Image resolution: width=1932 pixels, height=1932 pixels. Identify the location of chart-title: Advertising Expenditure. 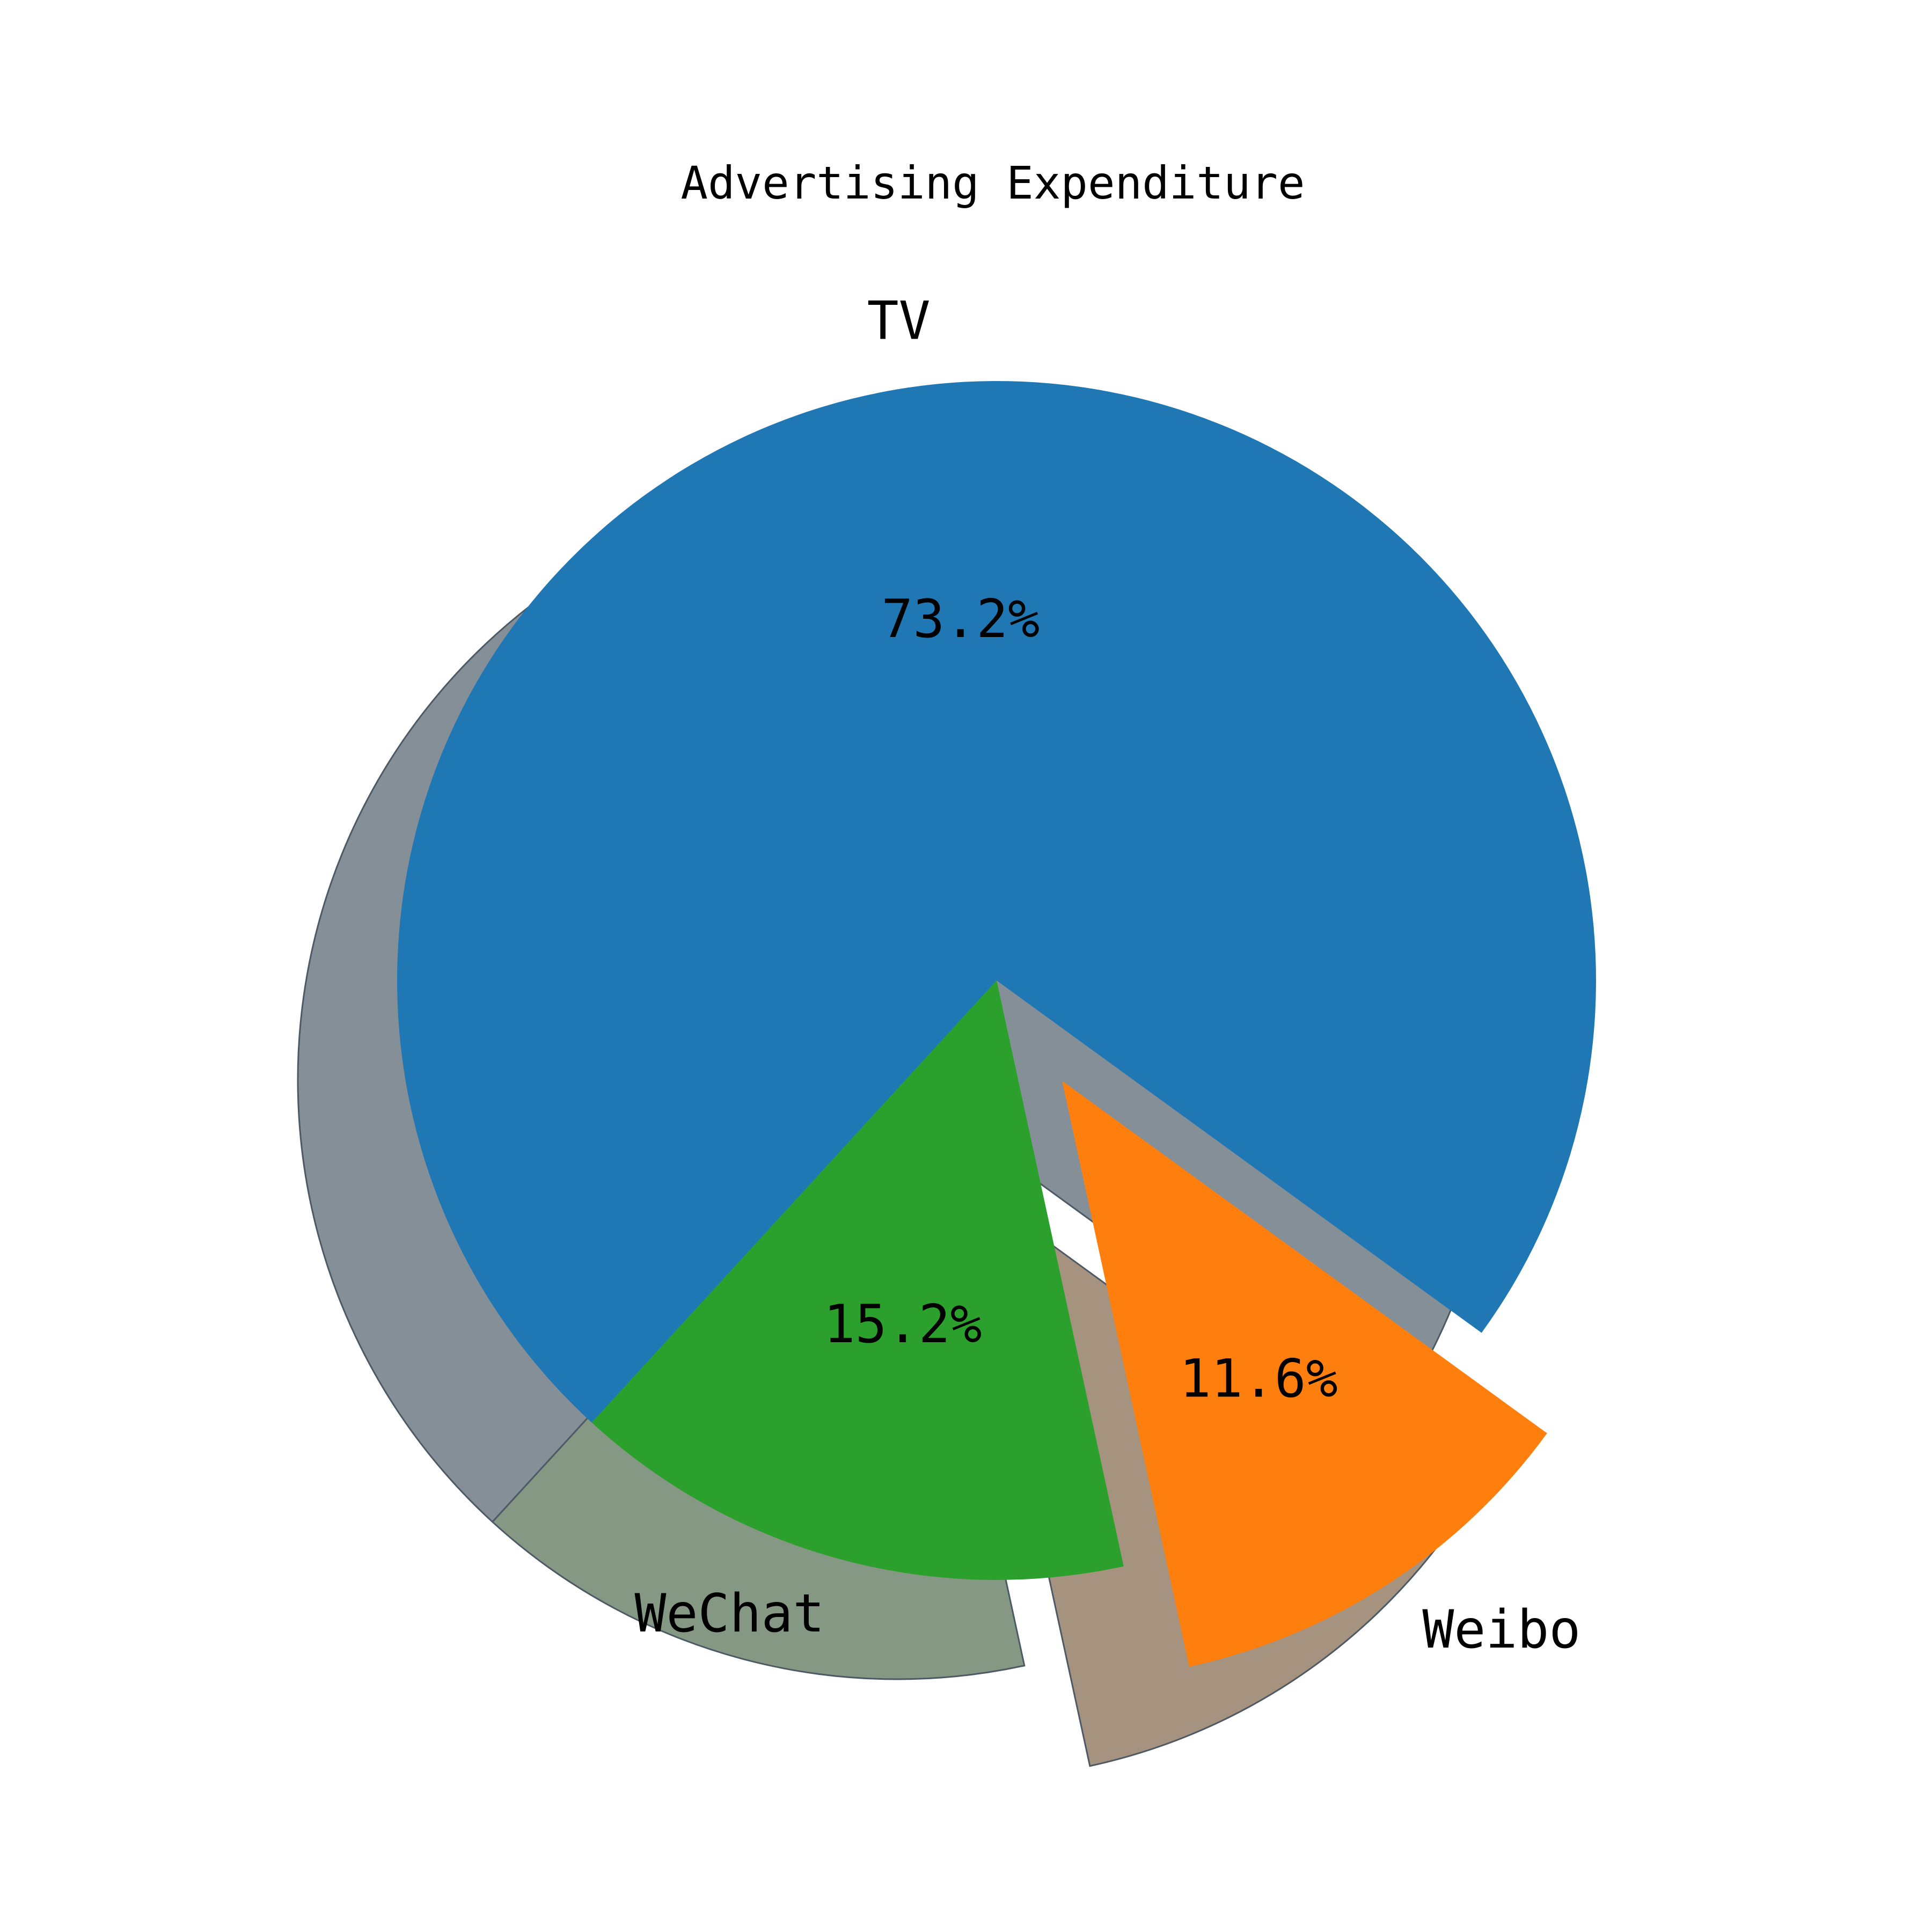
(992, 183).